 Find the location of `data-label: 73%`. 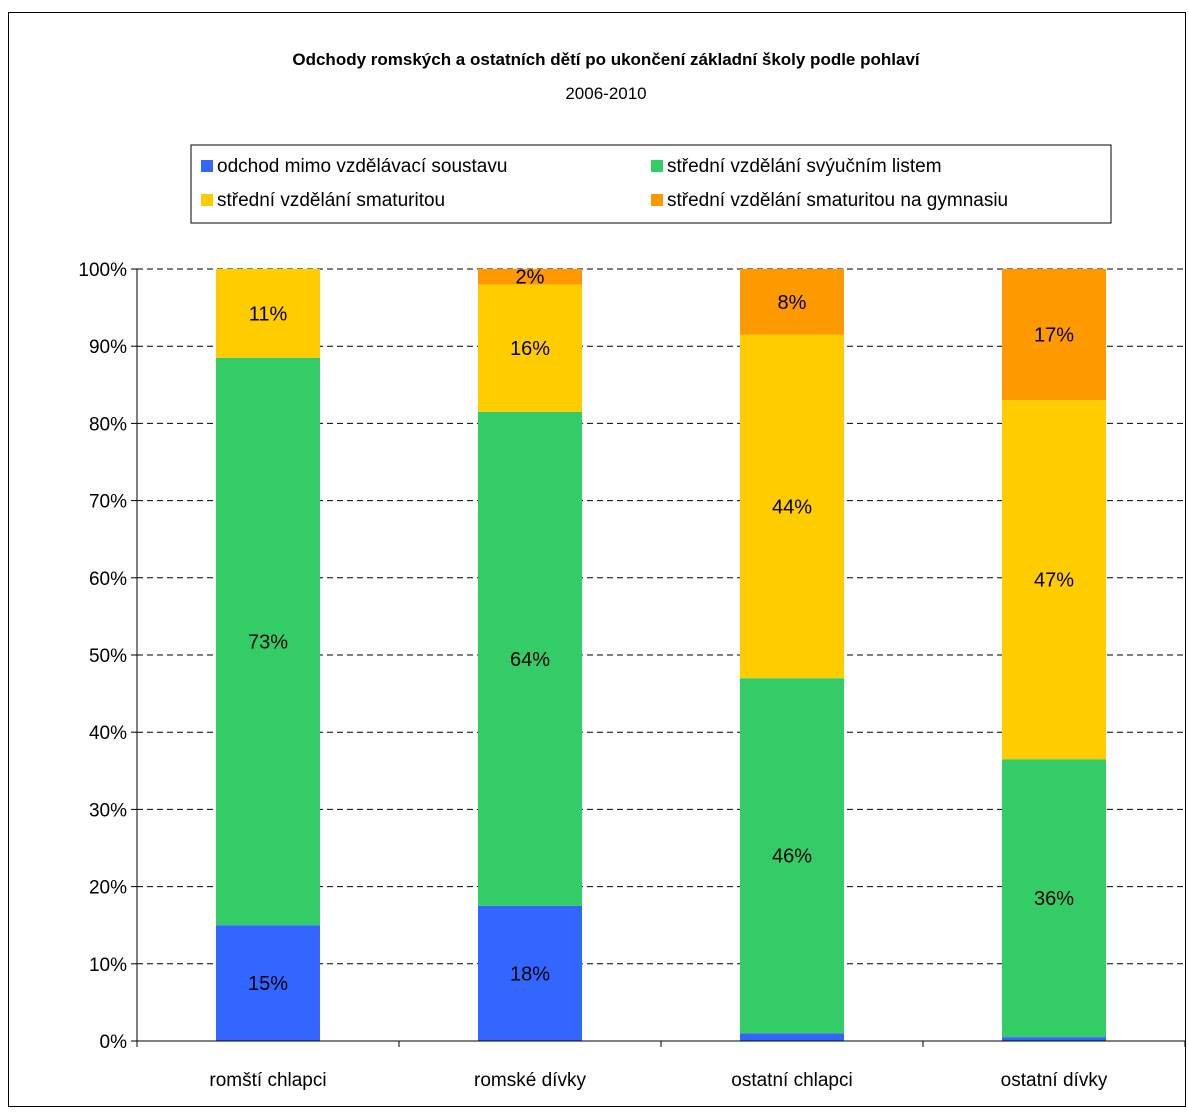

data-label: 73% is located at coordinates (268, 642).